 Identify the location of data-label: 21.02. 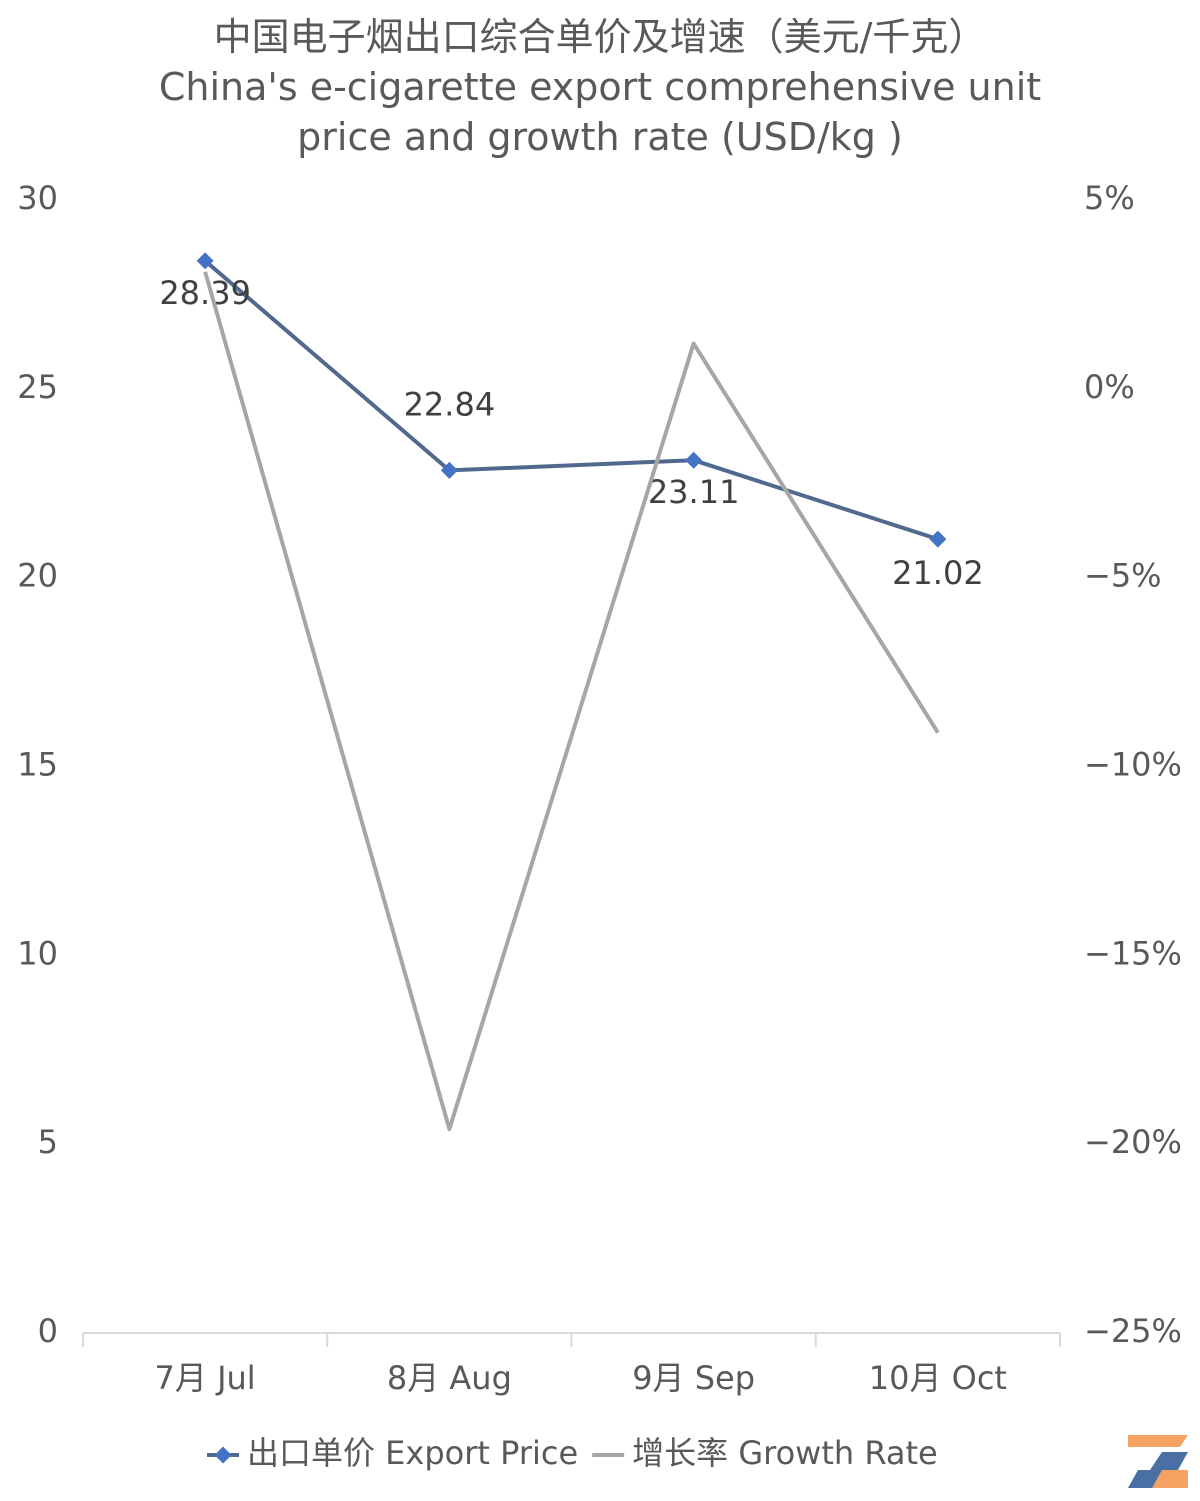
(938, 573).